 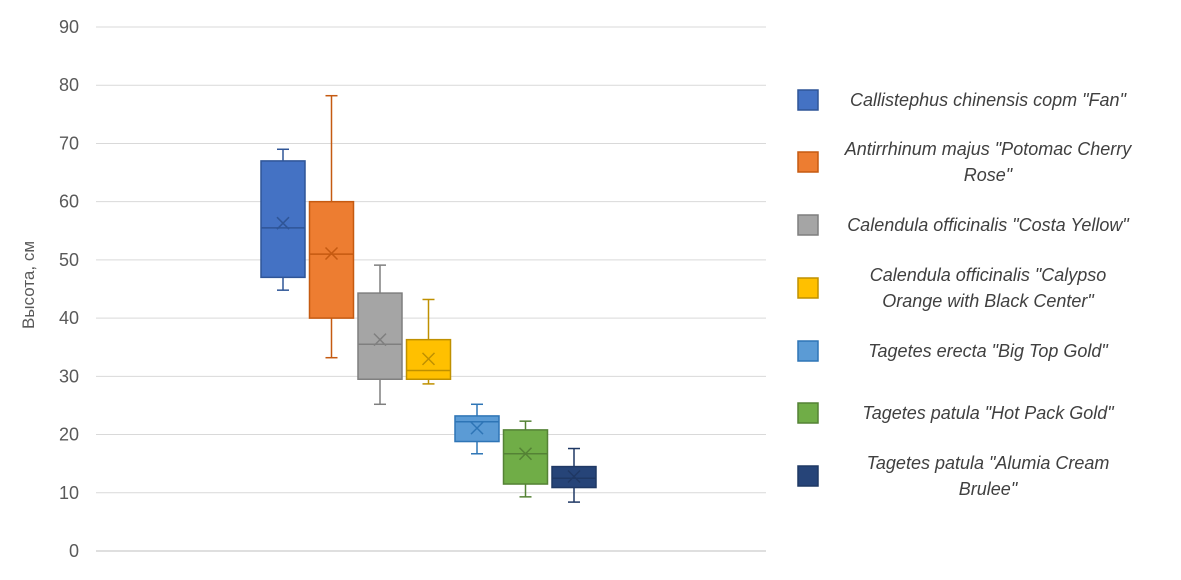 I want to click on y-tick-label: 80, so click(x=69, y=85).